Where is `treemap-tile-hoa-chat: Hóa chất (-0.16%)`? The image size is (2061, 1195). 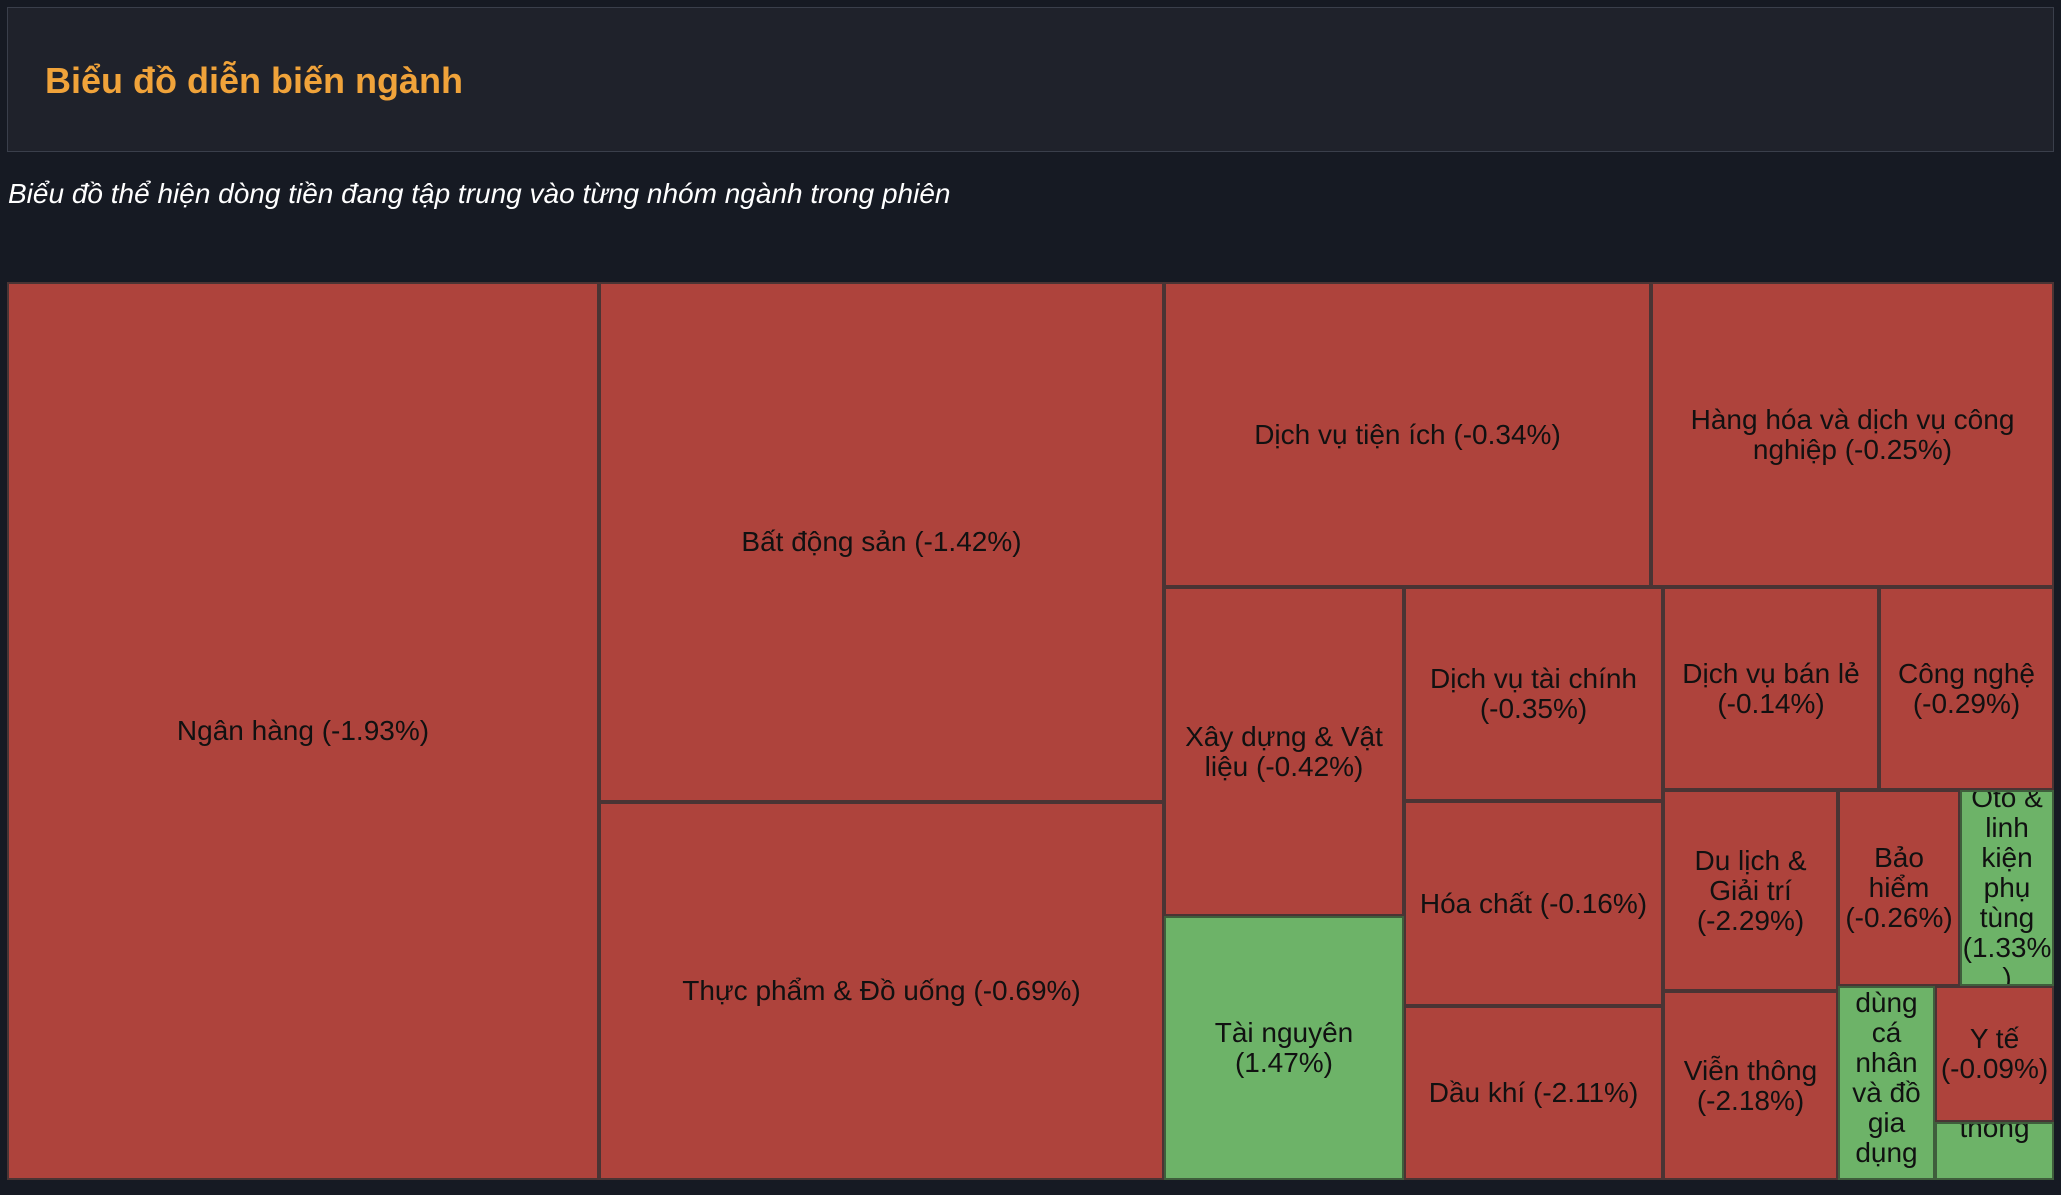
treemap-tile-hoa-chat: Hóa chất (-0.16%) is located at coordinates (1533, 903).